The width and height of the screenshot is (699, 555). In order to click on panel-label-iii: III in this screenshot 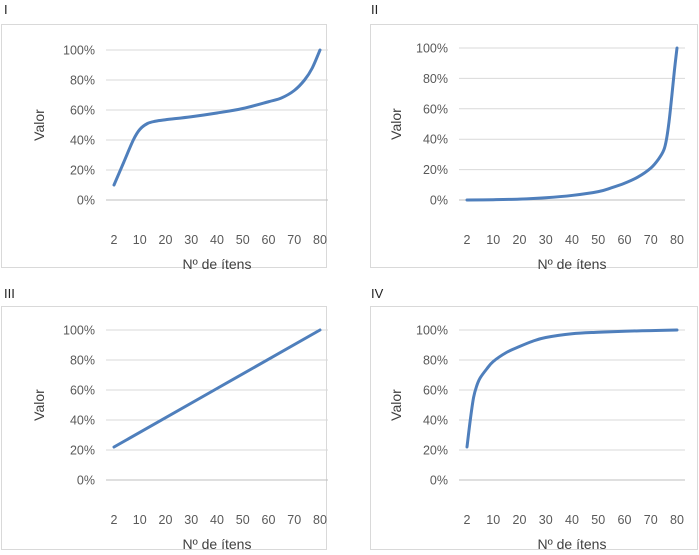, I will do `click(9, 293)`.